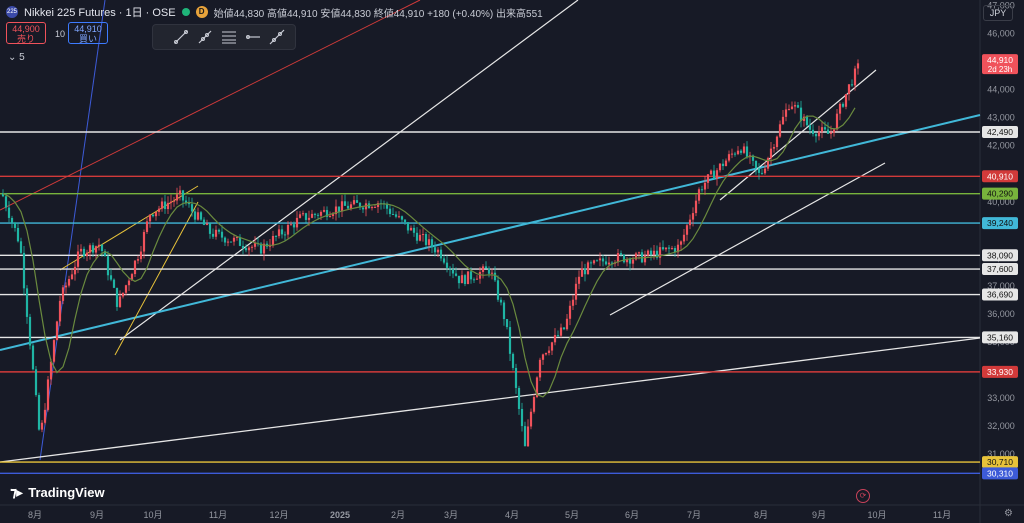  What do you see at coordinates (60, 34) in the screenshot?
I see `spread-value: 10` at bounding box center [60, 34].